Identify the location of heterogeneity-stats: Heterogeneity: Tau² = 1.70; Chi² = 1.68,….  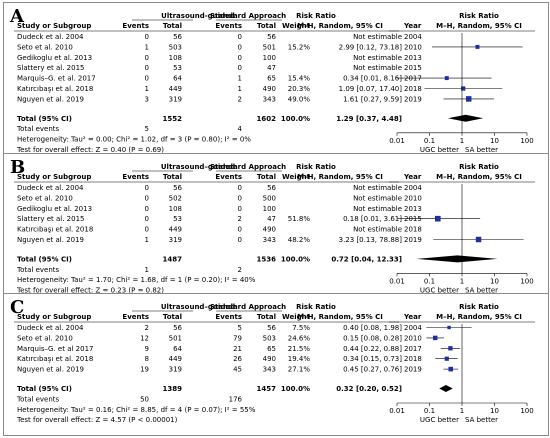
(136, 280).